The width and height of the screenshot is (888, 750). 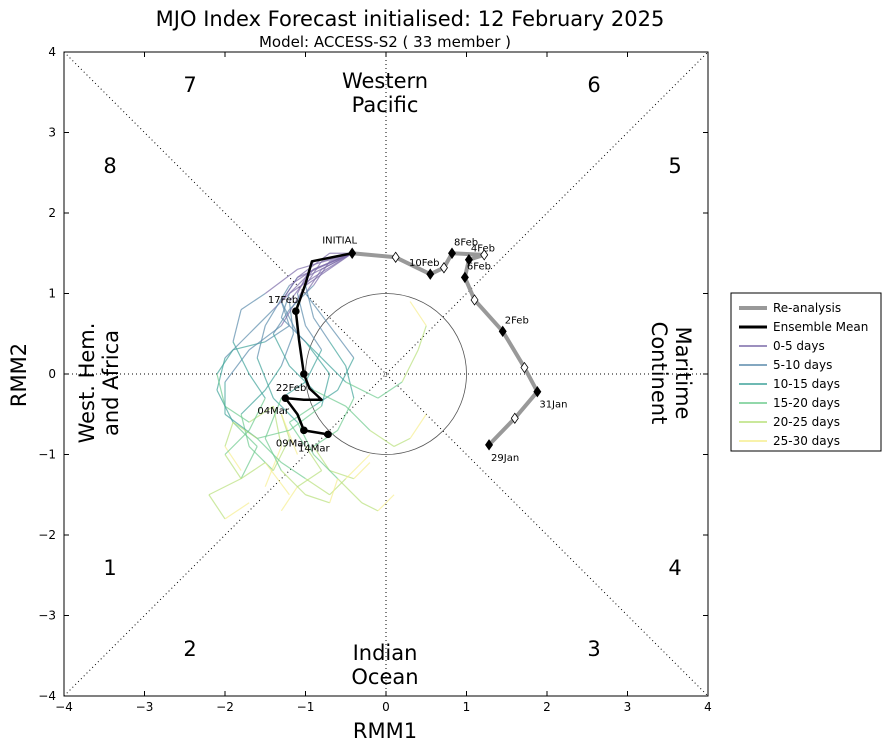 I want to click on ensemble-mean-line, so click(x=318, y=344).